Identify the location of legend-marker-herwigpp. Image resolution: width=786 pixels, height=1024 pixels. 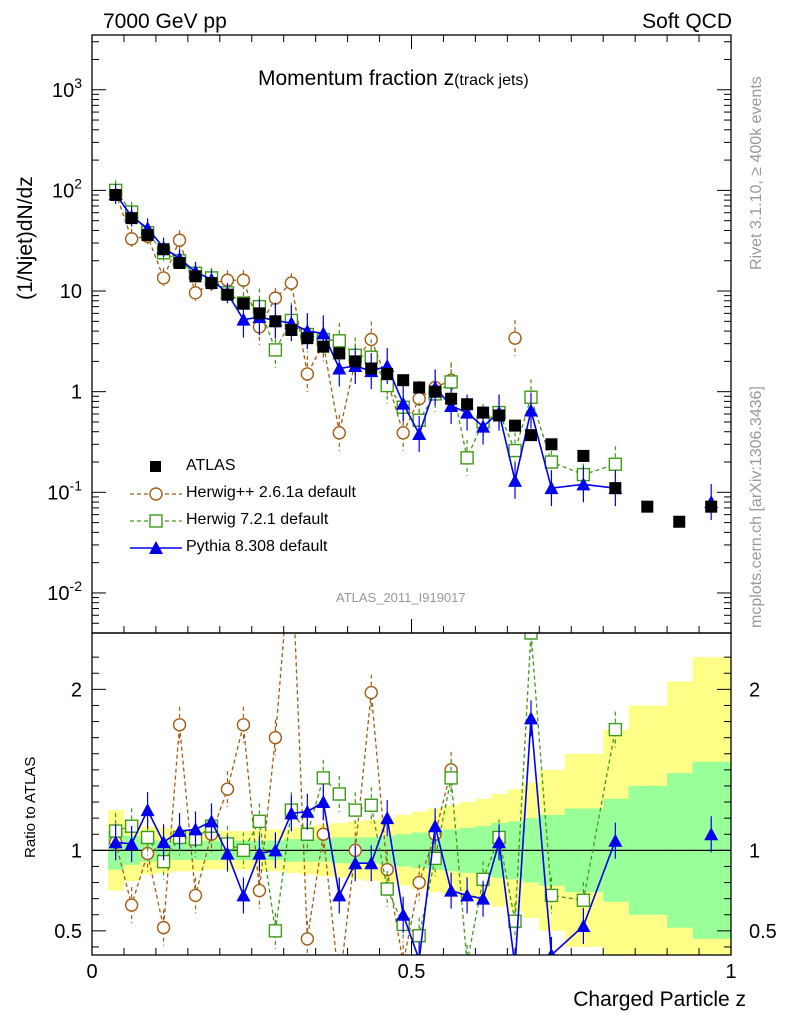
(156, 494).